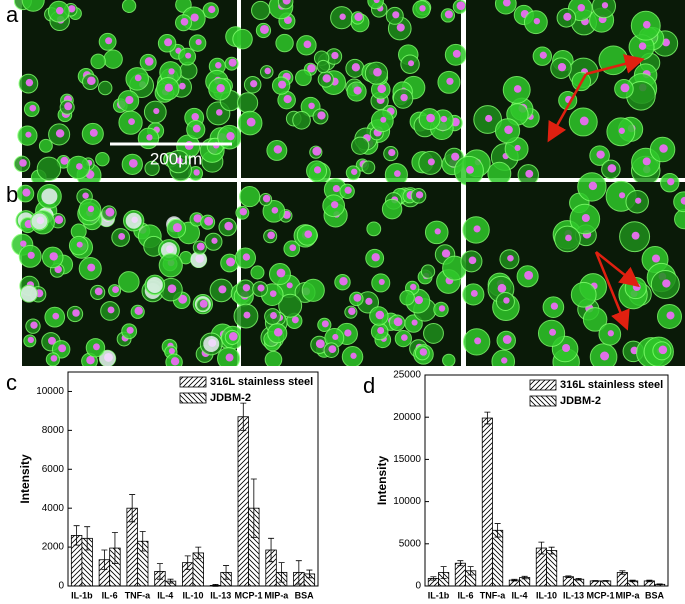  What do you see at coordinates (165, 594) in the screenshot?
I see `x-tick-label: IL-4` at bounding box center [165, 594].